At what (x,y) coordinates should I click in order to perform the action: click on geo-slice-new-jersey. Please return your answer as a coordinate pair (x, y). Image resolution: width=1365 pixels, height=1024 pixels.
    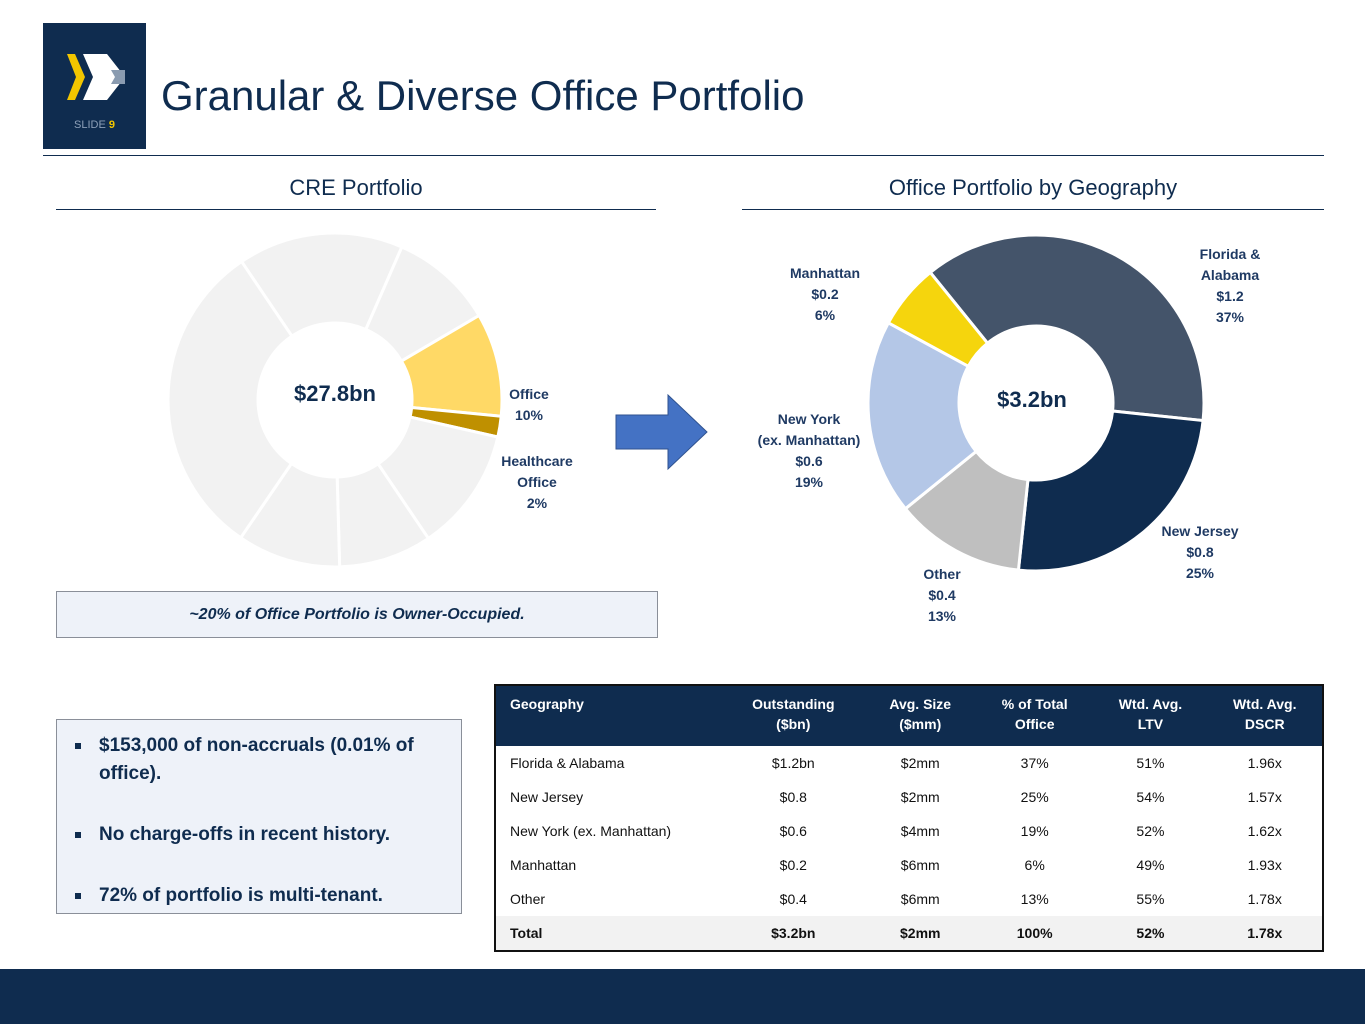
    Looking at the image, I should click on (1110, 491).